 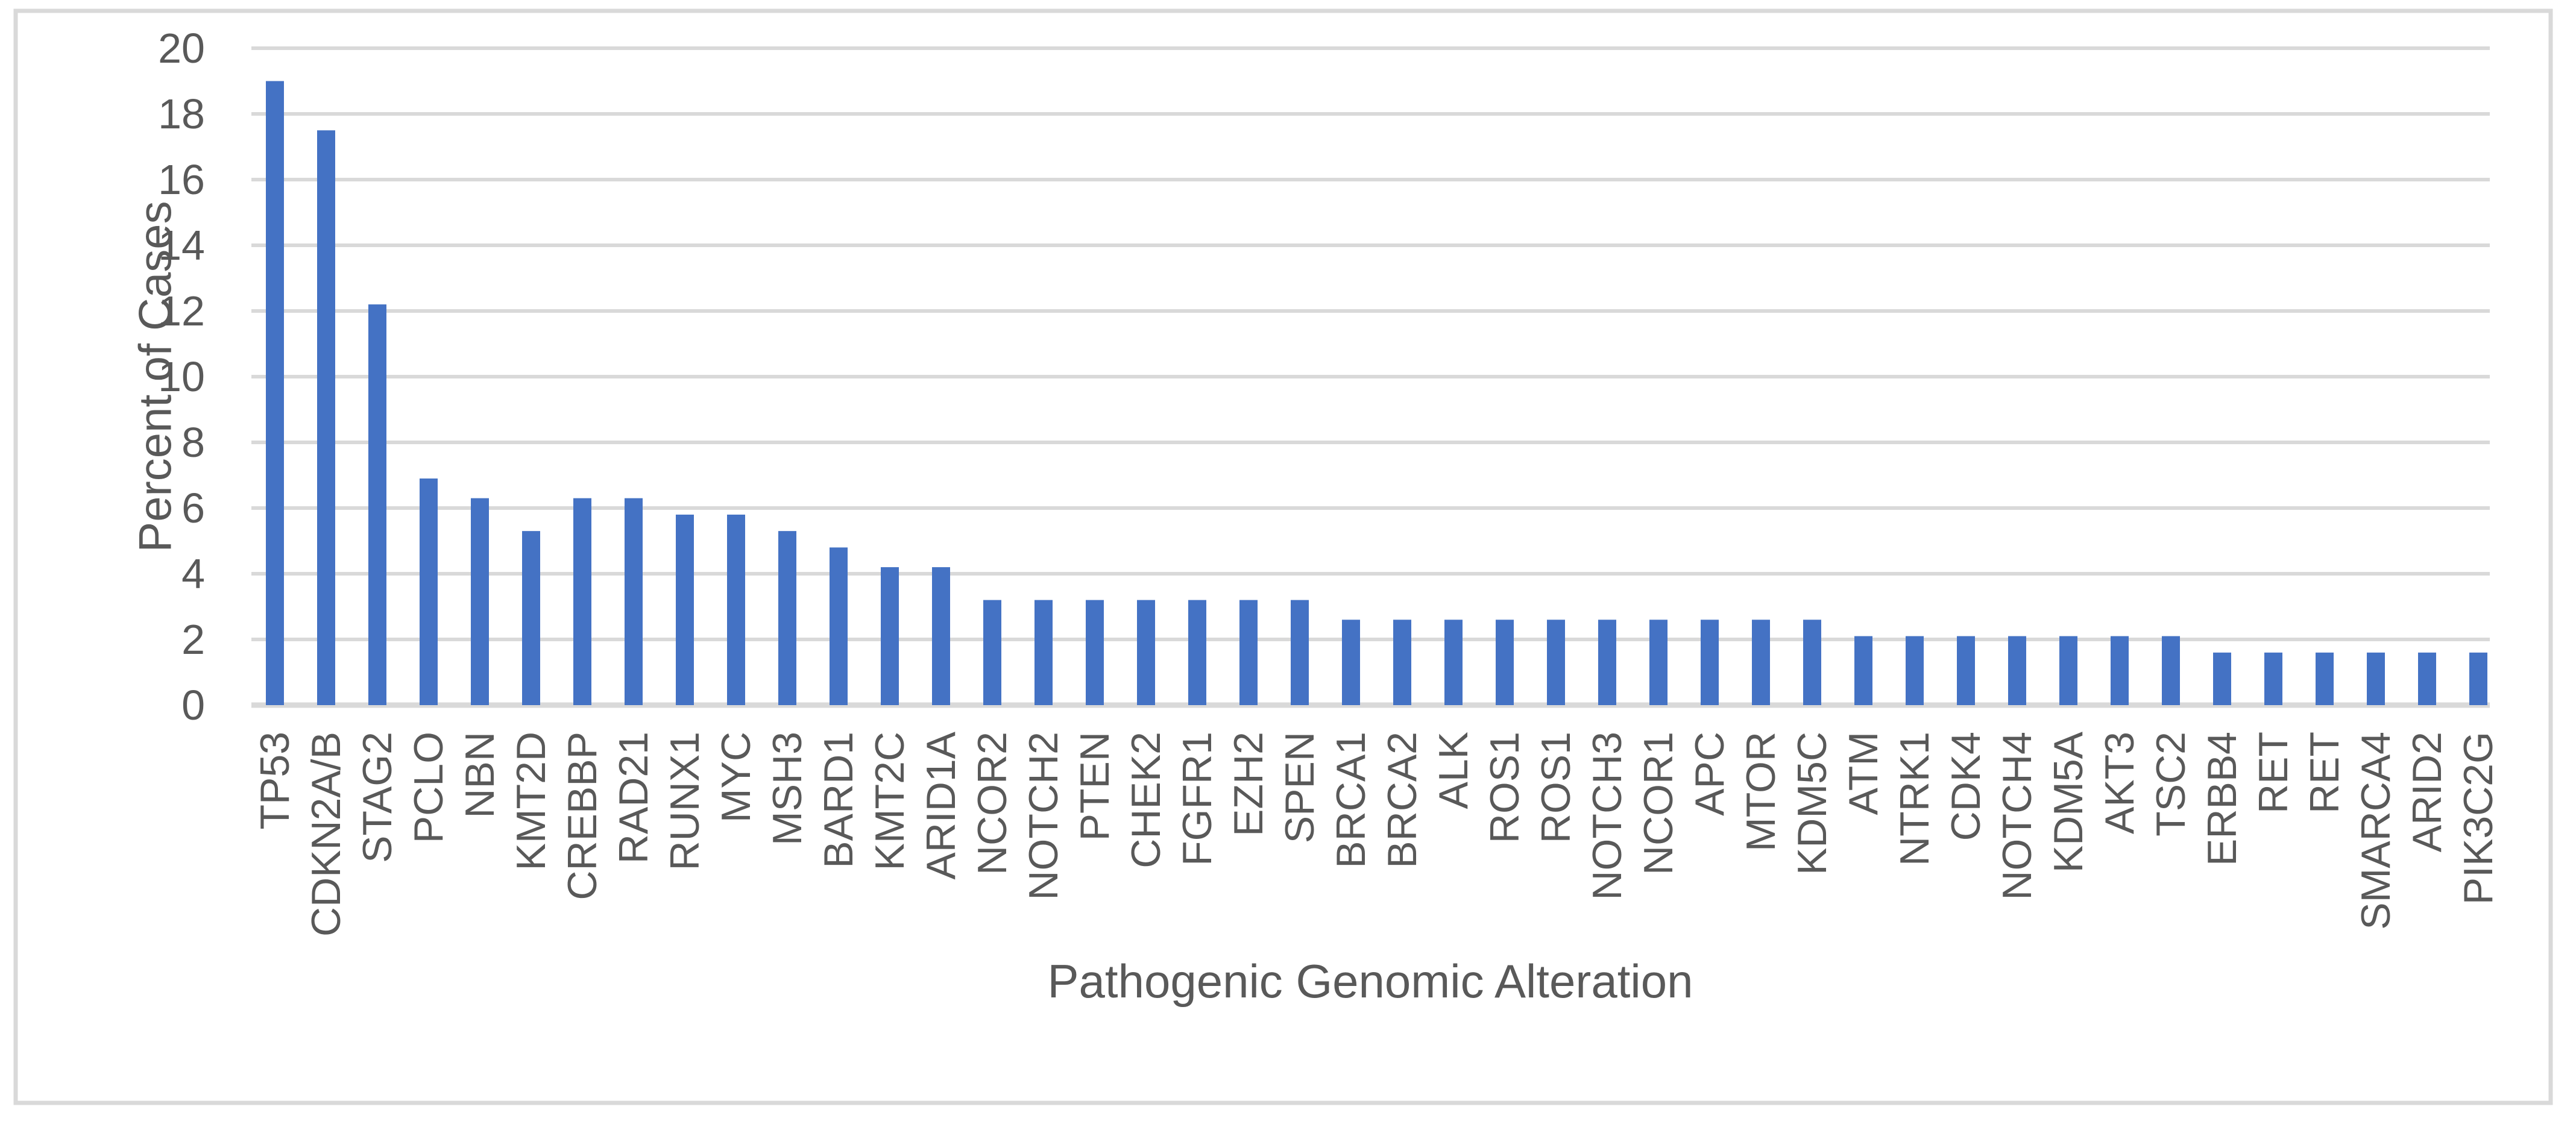 What do you see at coordinates (1607, 816) in the screenshot?
I see `x-category-label: NOTCH3` at bounding box center [1607, 816].